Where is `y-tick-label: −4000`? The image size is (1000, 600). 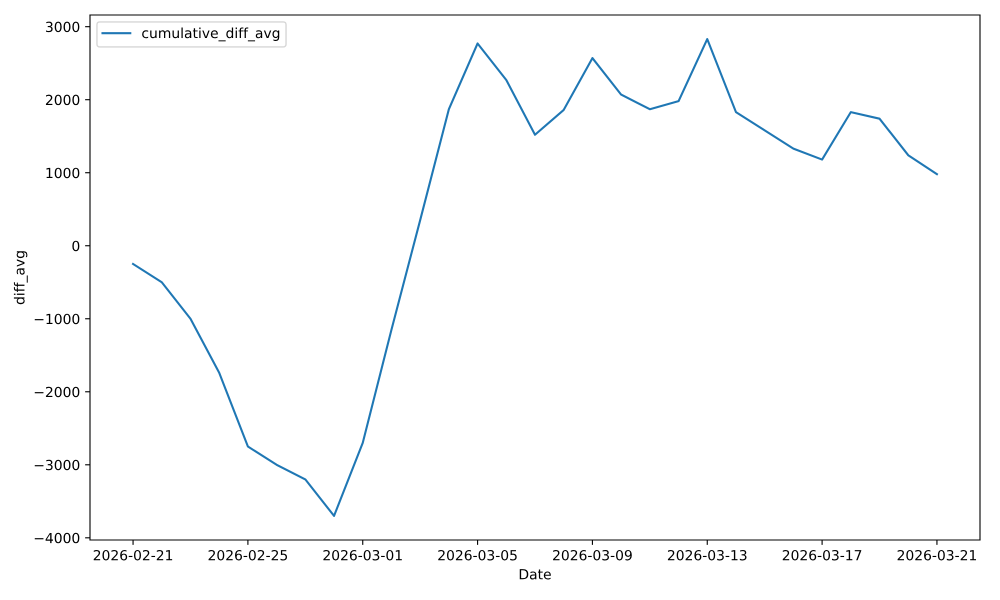 y-tick-label: −4000 is located at coordinates (57, 538).